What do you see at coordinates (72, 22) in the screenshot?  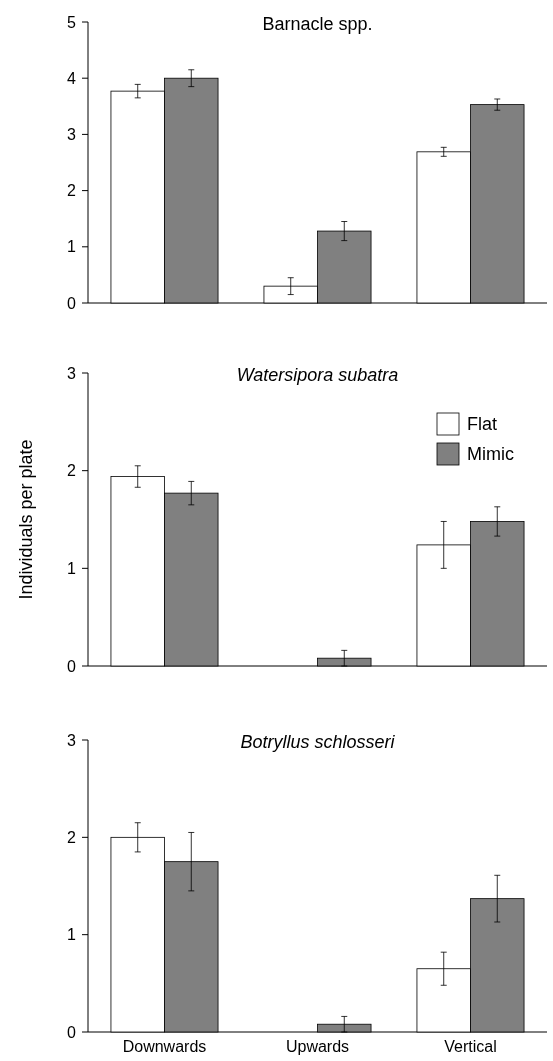 I see `y-tick-label: 5` at bounding box center [72, 22].